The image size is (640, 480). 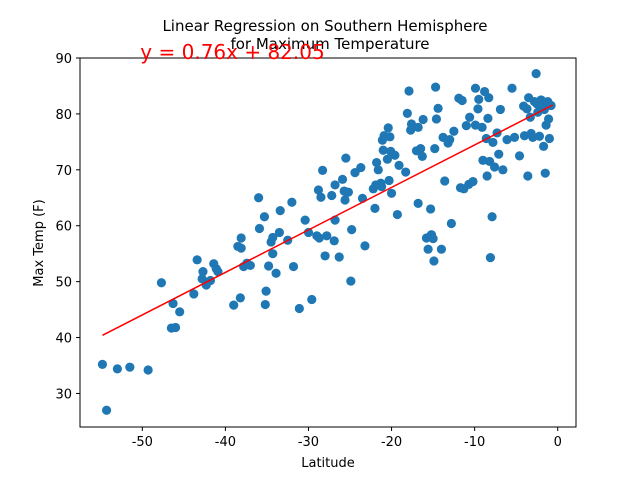 I want to click on x-tick-label: 0, so click(x=558, y=442).